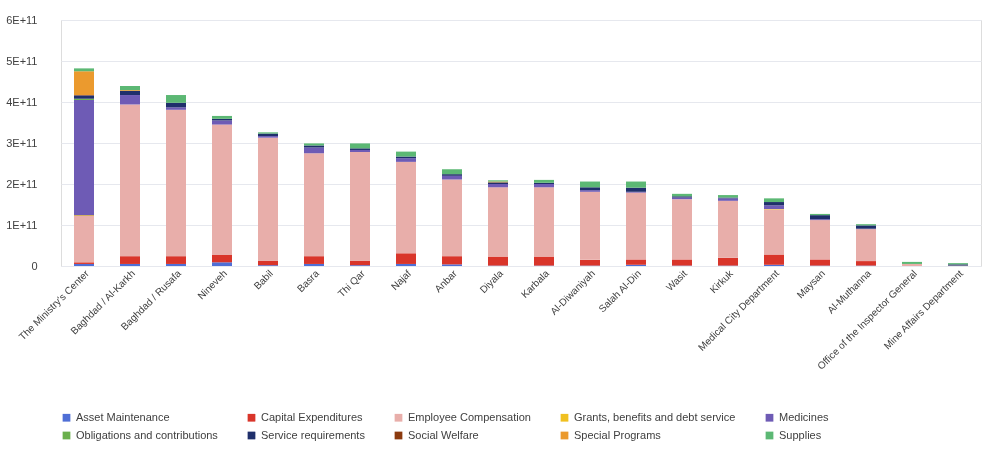 The width and height of the screenshot is (1008, 450). What do you see at coordinates (34, 265) in the screenshot?
I see `y-tick-label: 0` at bounding box center [34, 265].